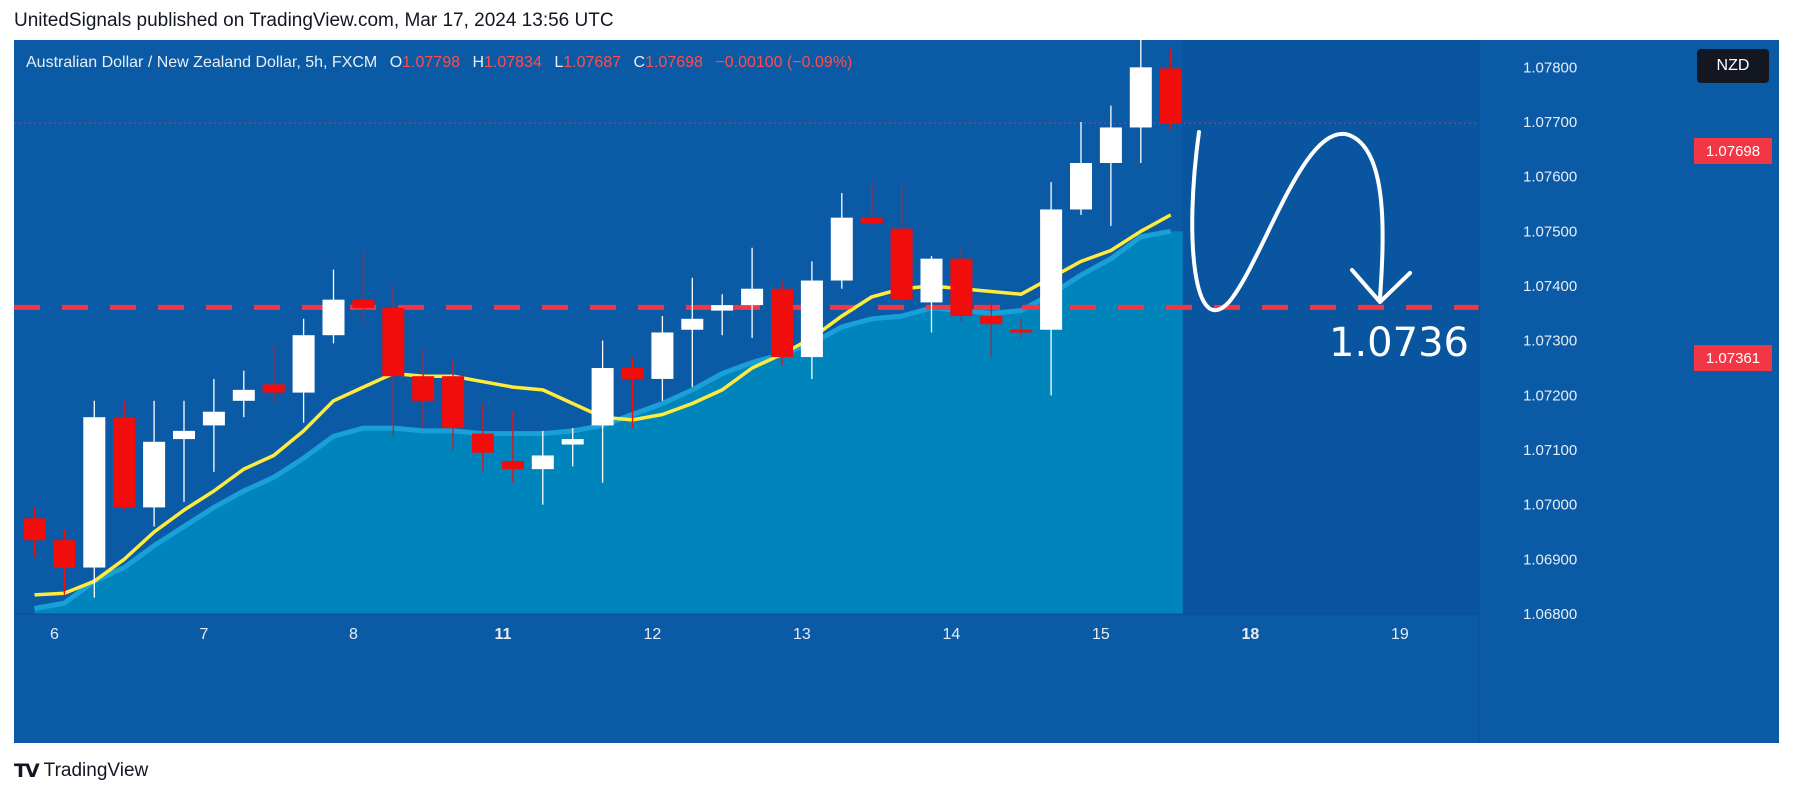 Image resolution: width=1793 pixels, height=798 pixels. I want to click on target-price-tag: 1.07361, so click(1733, 358).